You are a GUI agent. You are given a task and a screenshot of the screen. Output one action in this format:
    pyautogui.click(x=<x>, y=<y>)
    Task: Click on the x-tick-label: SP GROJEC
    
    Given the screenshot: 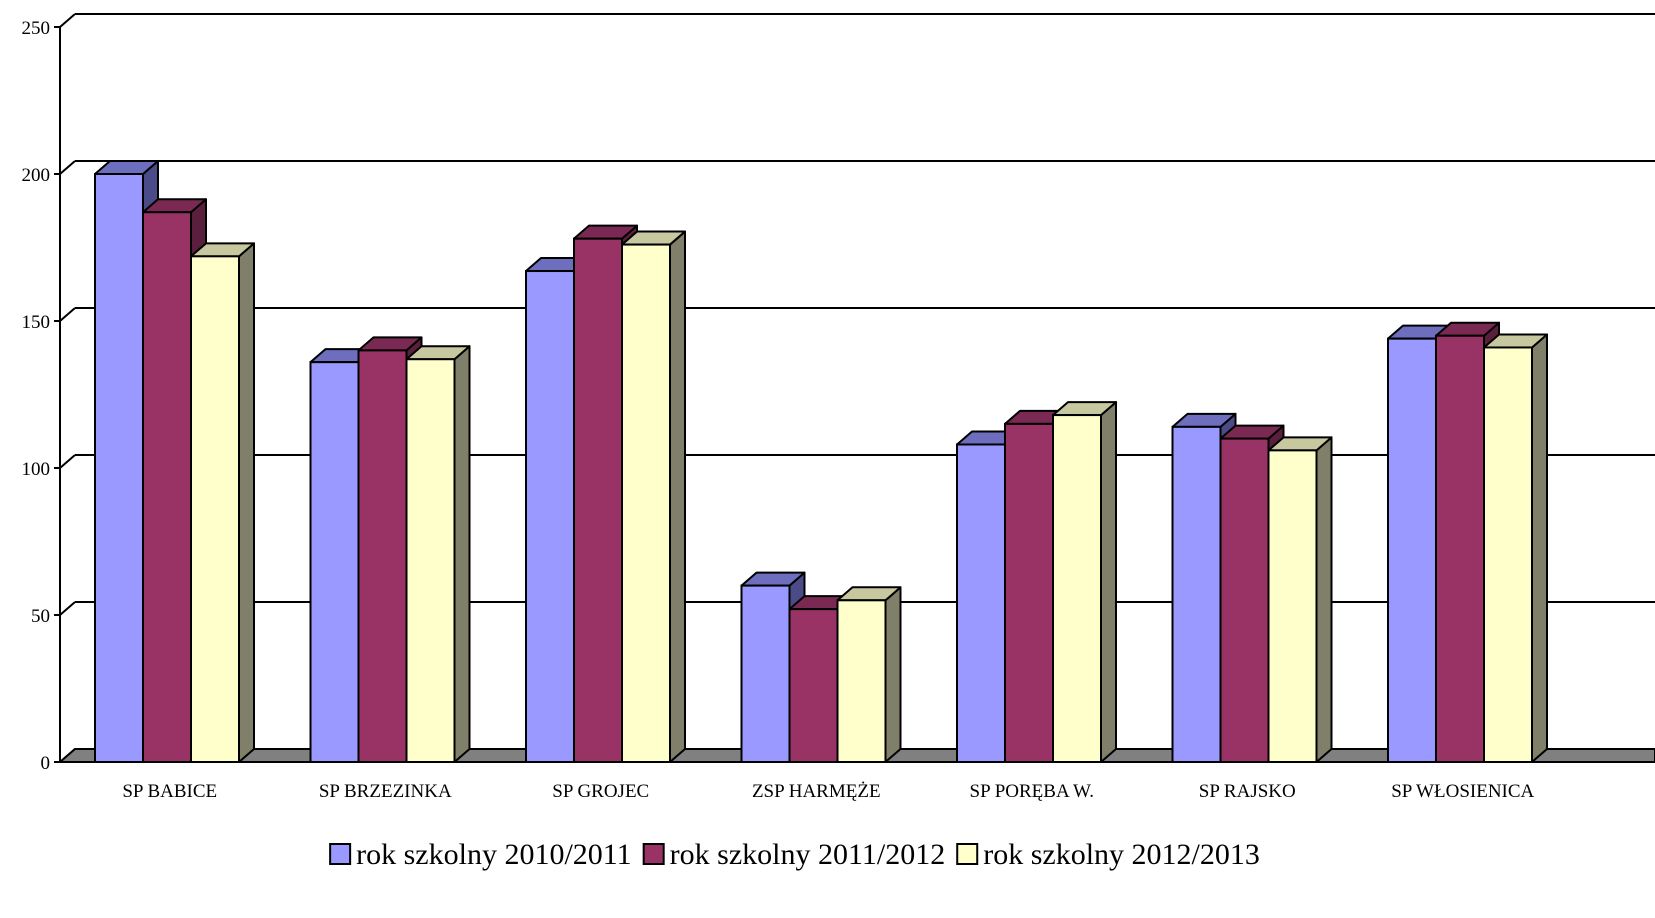 What is the action you would take?
    pyautogui.click(x=600, y=791)
    